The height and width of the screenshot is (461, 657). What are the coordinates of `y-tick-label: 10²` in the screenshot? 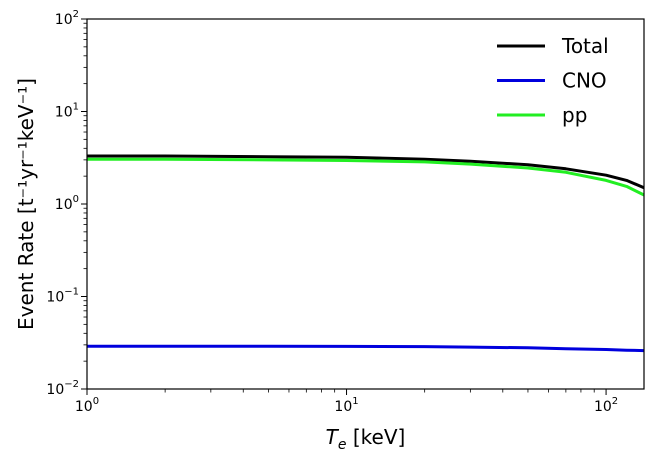 It's located at (67, 18).